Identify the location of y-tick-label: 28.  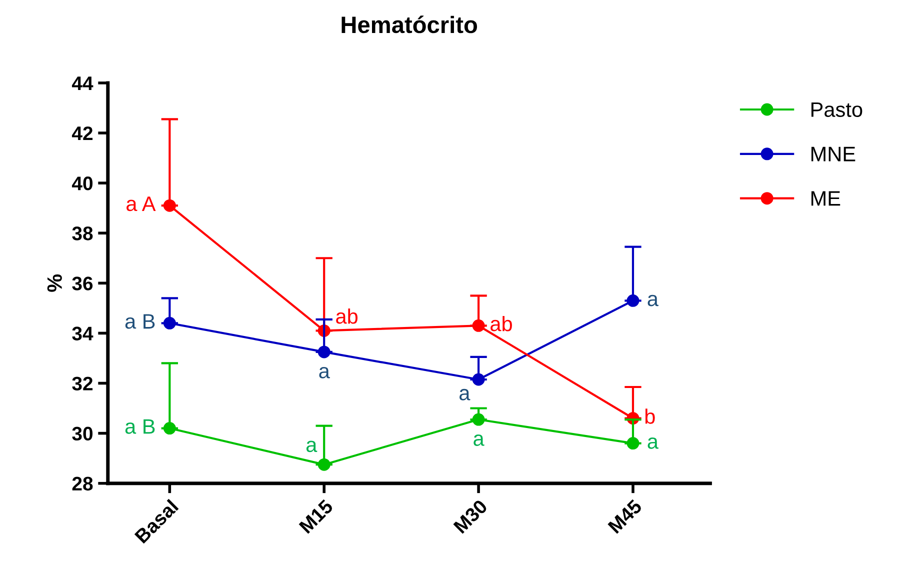
(82, 483).